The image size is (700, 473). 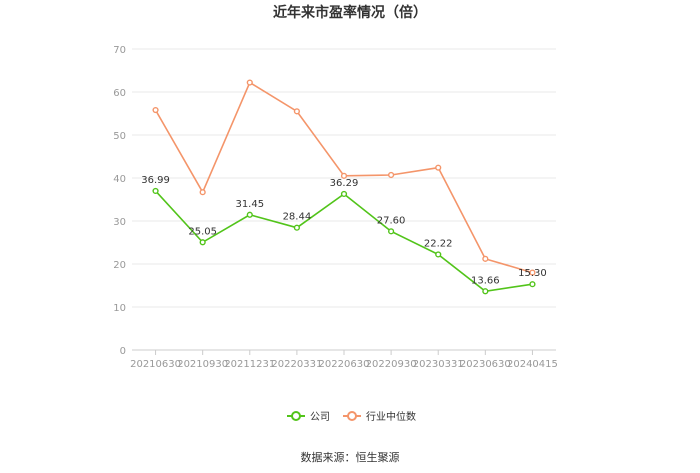 I want to click on data-label: 31.45, so click(x=249, y=204).